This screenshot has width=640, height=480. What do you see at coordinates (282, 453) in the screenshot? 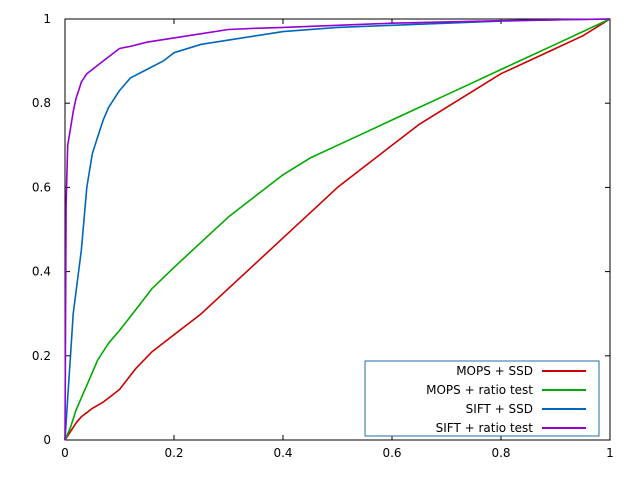
I see `x-tick-label: 0.4` at bounding box center [282, 453].